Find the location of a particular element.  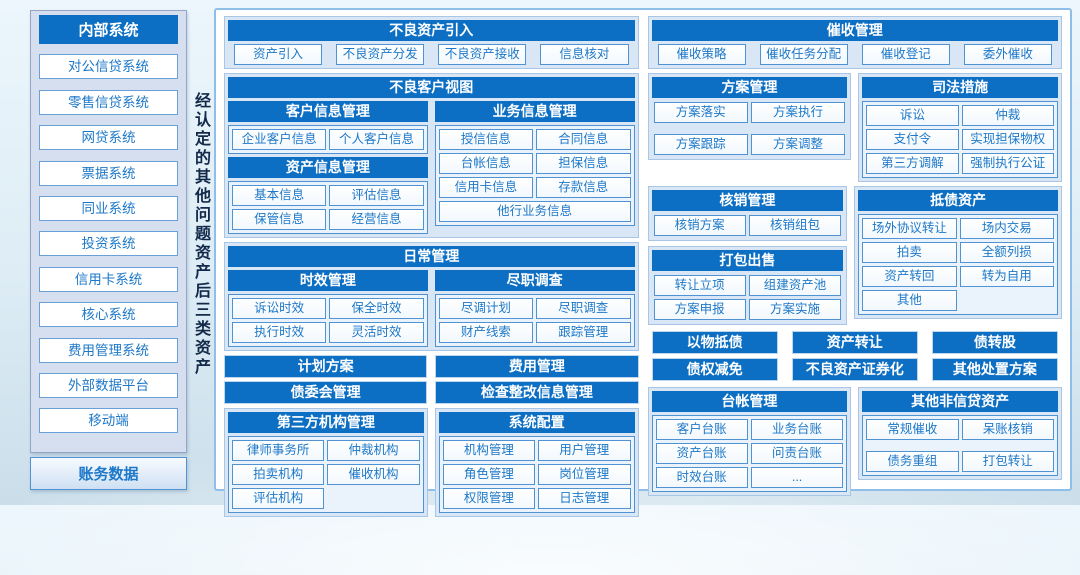

daily-left: 时效管理 诉讼时效 保全时效 执行时效 灵活时效 is located at coordinates (328, 308).